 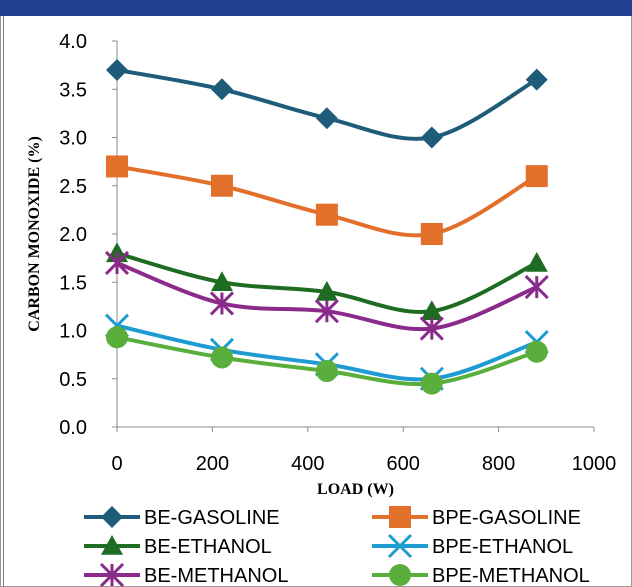 I want to click on legend-item: BE-GASOLINE, so click(x=182, y=517).